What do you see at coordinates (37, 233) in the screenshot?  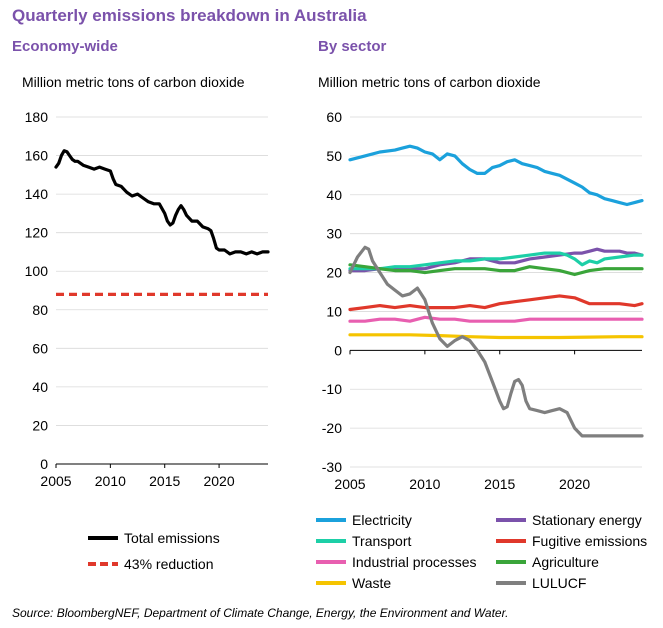 I see `left-y-tick-label: 120` at bounding box center [37, 233].